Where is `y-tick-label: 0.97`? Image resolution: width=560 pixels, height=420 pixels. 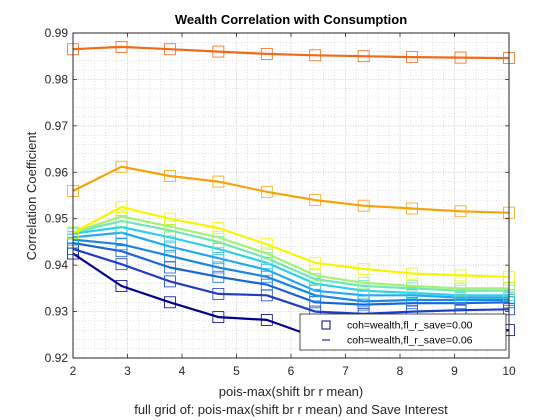
y-tick-label: 0.97 is located at coordinates (57, 126).